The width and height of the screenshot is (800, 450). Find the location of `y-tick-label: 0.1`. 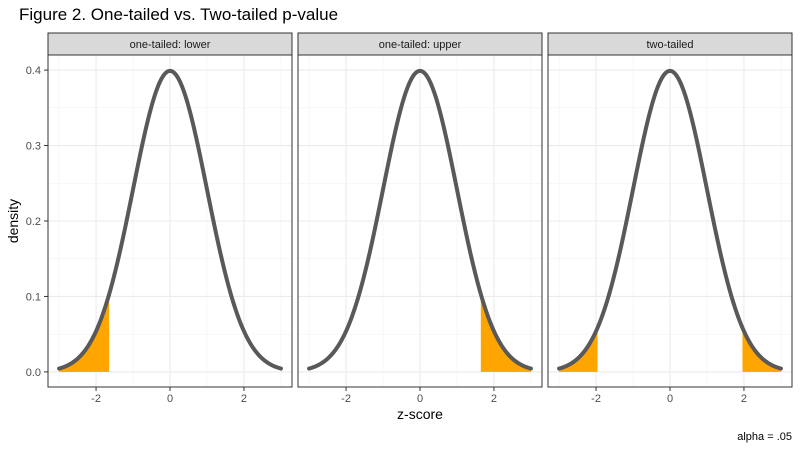

y-tick-label: 0.1 is located at coordinates (33, 297).